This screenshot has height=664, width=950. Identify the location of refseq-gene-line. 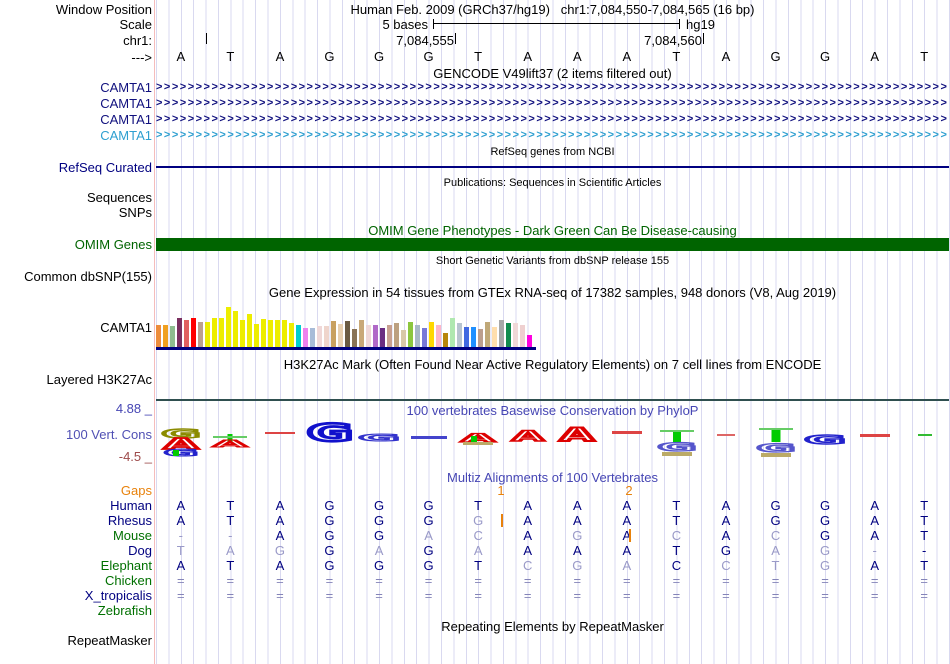
(552, 167).